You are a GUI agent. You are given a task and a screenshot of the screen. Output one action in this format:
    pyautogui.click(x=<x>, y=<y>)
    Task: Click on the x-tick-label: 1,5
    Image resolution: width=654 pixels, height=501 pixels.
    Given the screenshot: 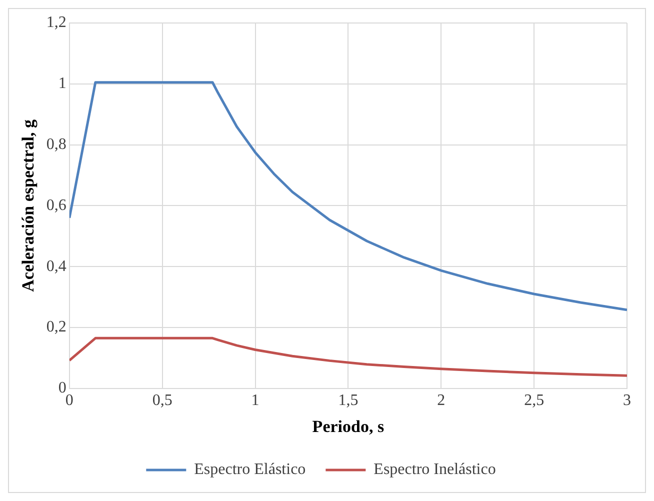 What is the action you would take?
    pyautogui.click(x=348, y=401)
    